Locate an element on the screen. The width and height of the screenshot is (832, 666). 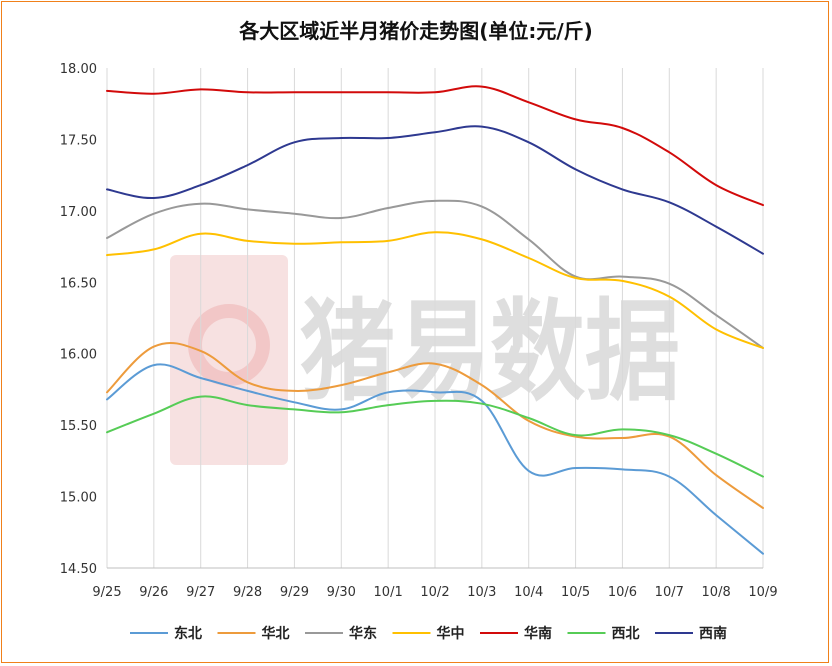
x-tick-label: 10/4 is located at coordinates (528, 592).